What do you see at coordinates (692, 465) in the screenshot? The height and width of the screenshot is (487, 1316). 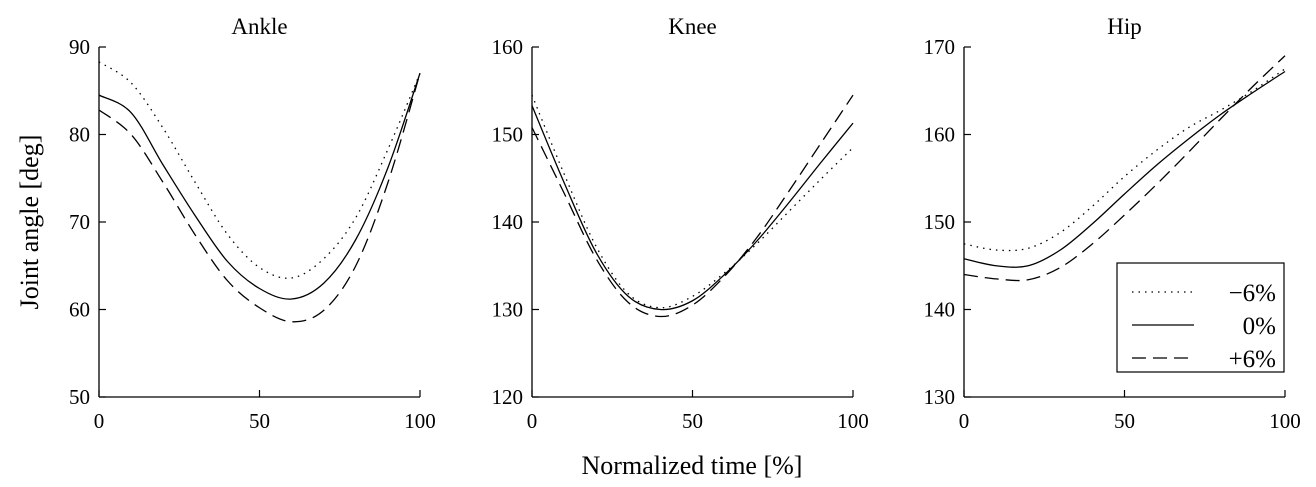 I see `x-axis-label: Normalized time [%]` at bounding box center [692, 465].